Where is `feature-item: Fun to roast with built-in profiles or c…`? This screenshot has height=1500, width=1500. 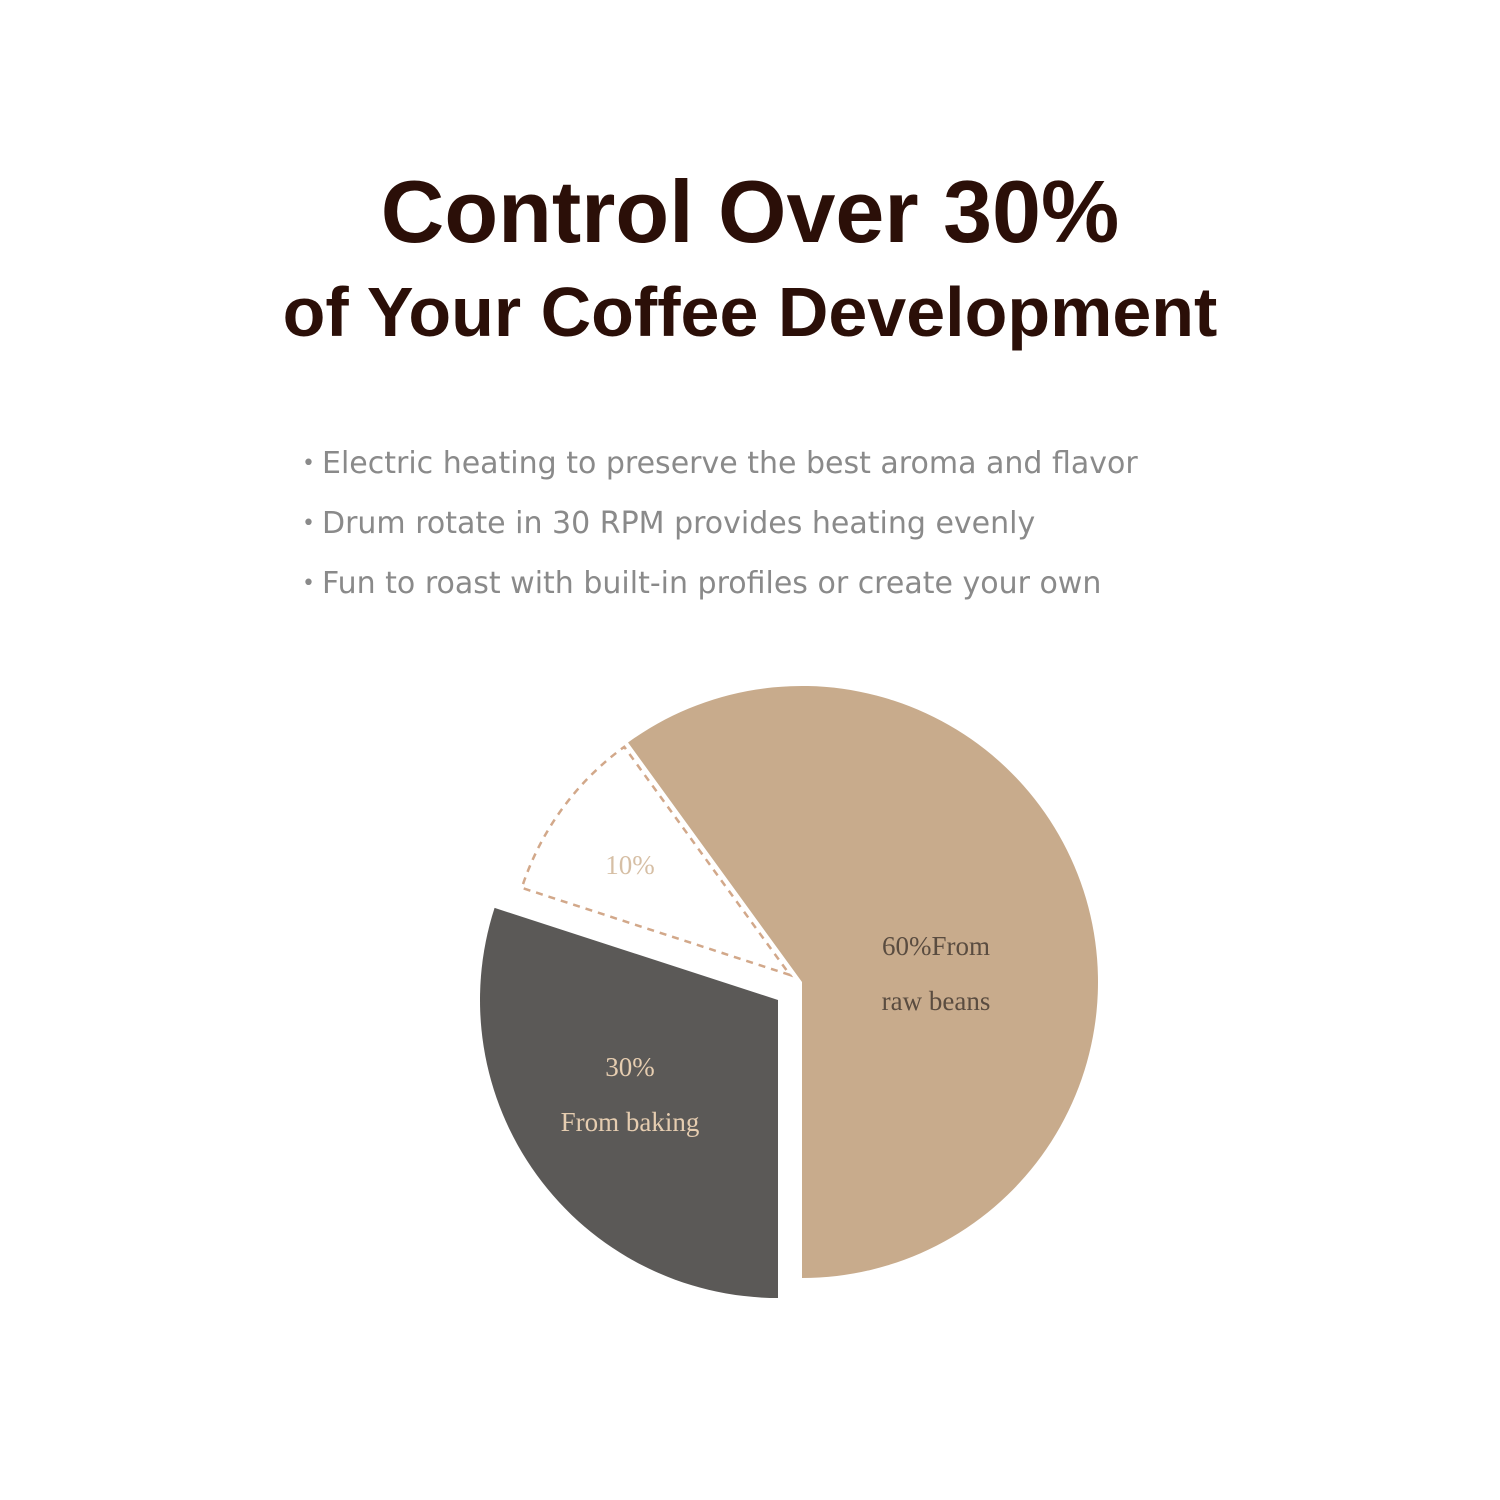
feature-item: Fun to roast with built-in profiles or c… is located at coordinates (720, 592).